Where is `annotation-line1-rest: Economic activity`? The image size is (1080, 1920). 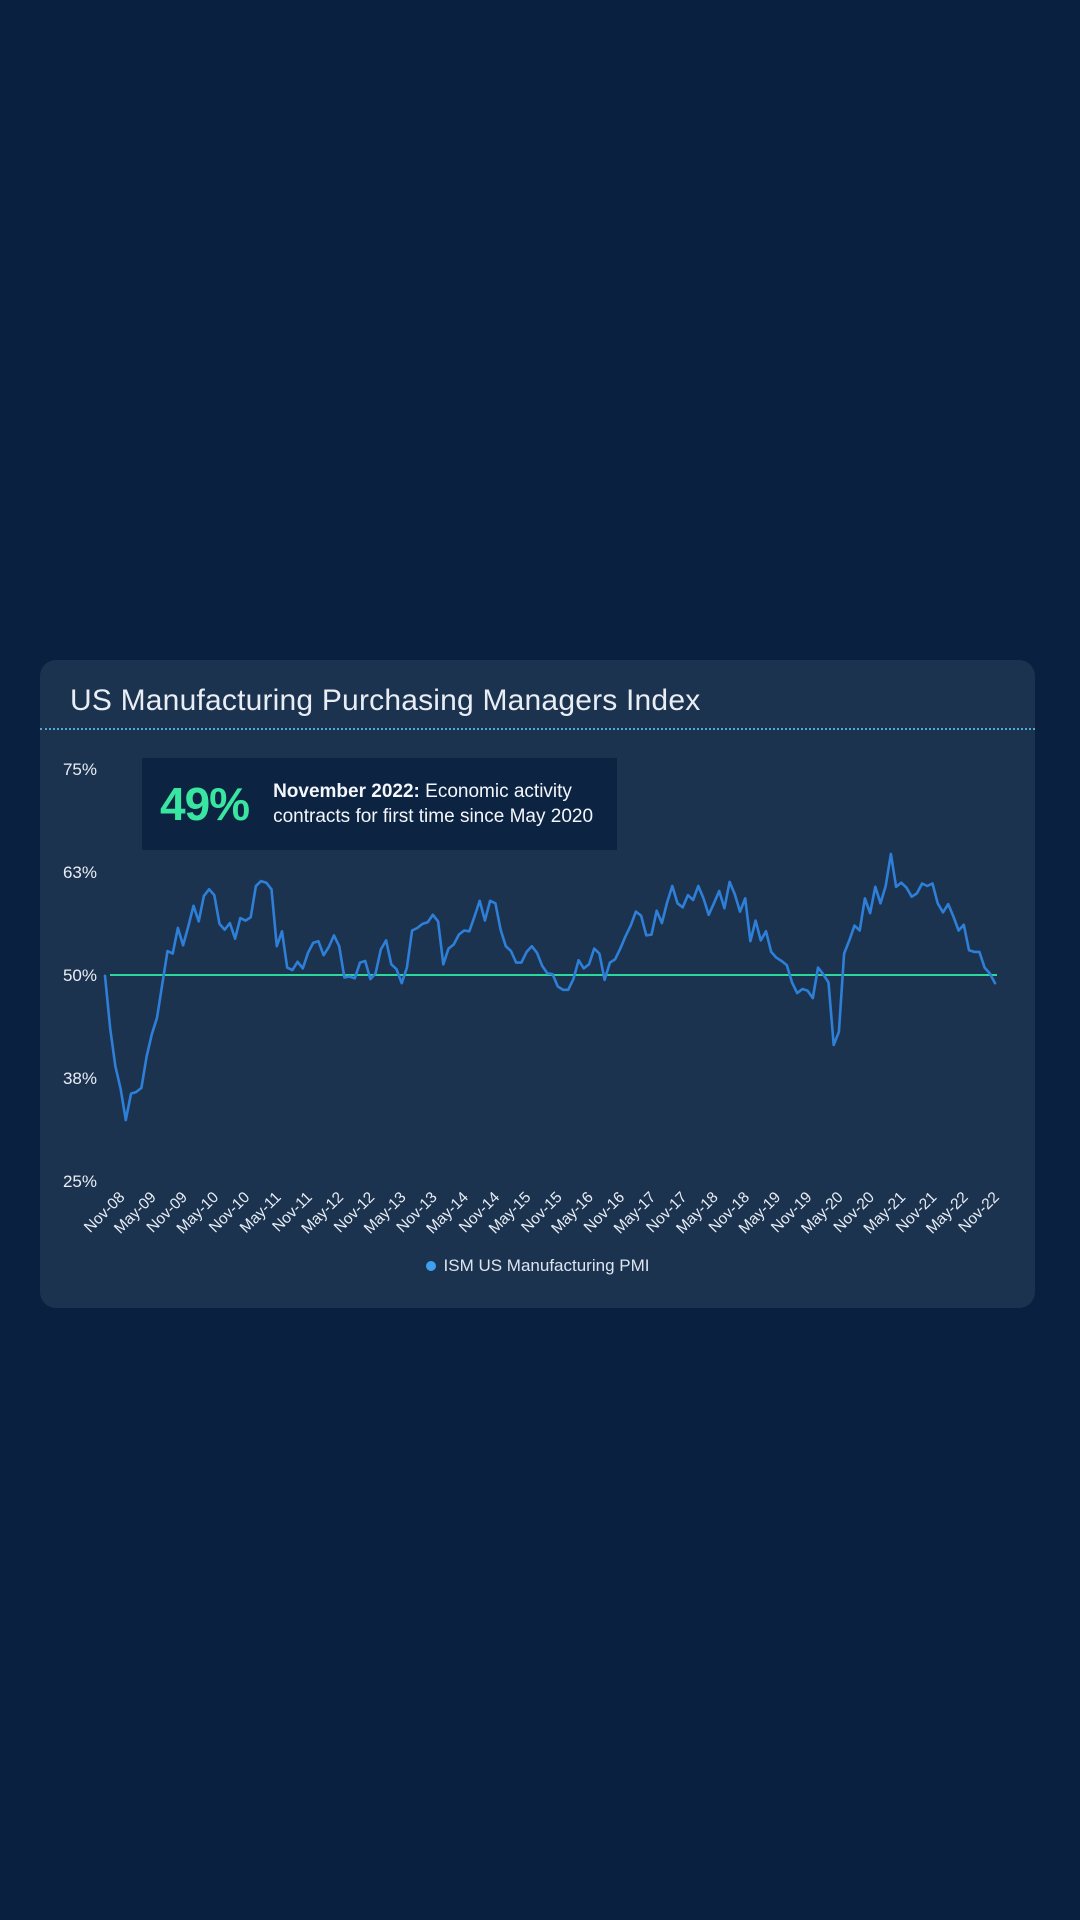
annotation-line1-rest: Economic activity is located at coordinates (495, 791).